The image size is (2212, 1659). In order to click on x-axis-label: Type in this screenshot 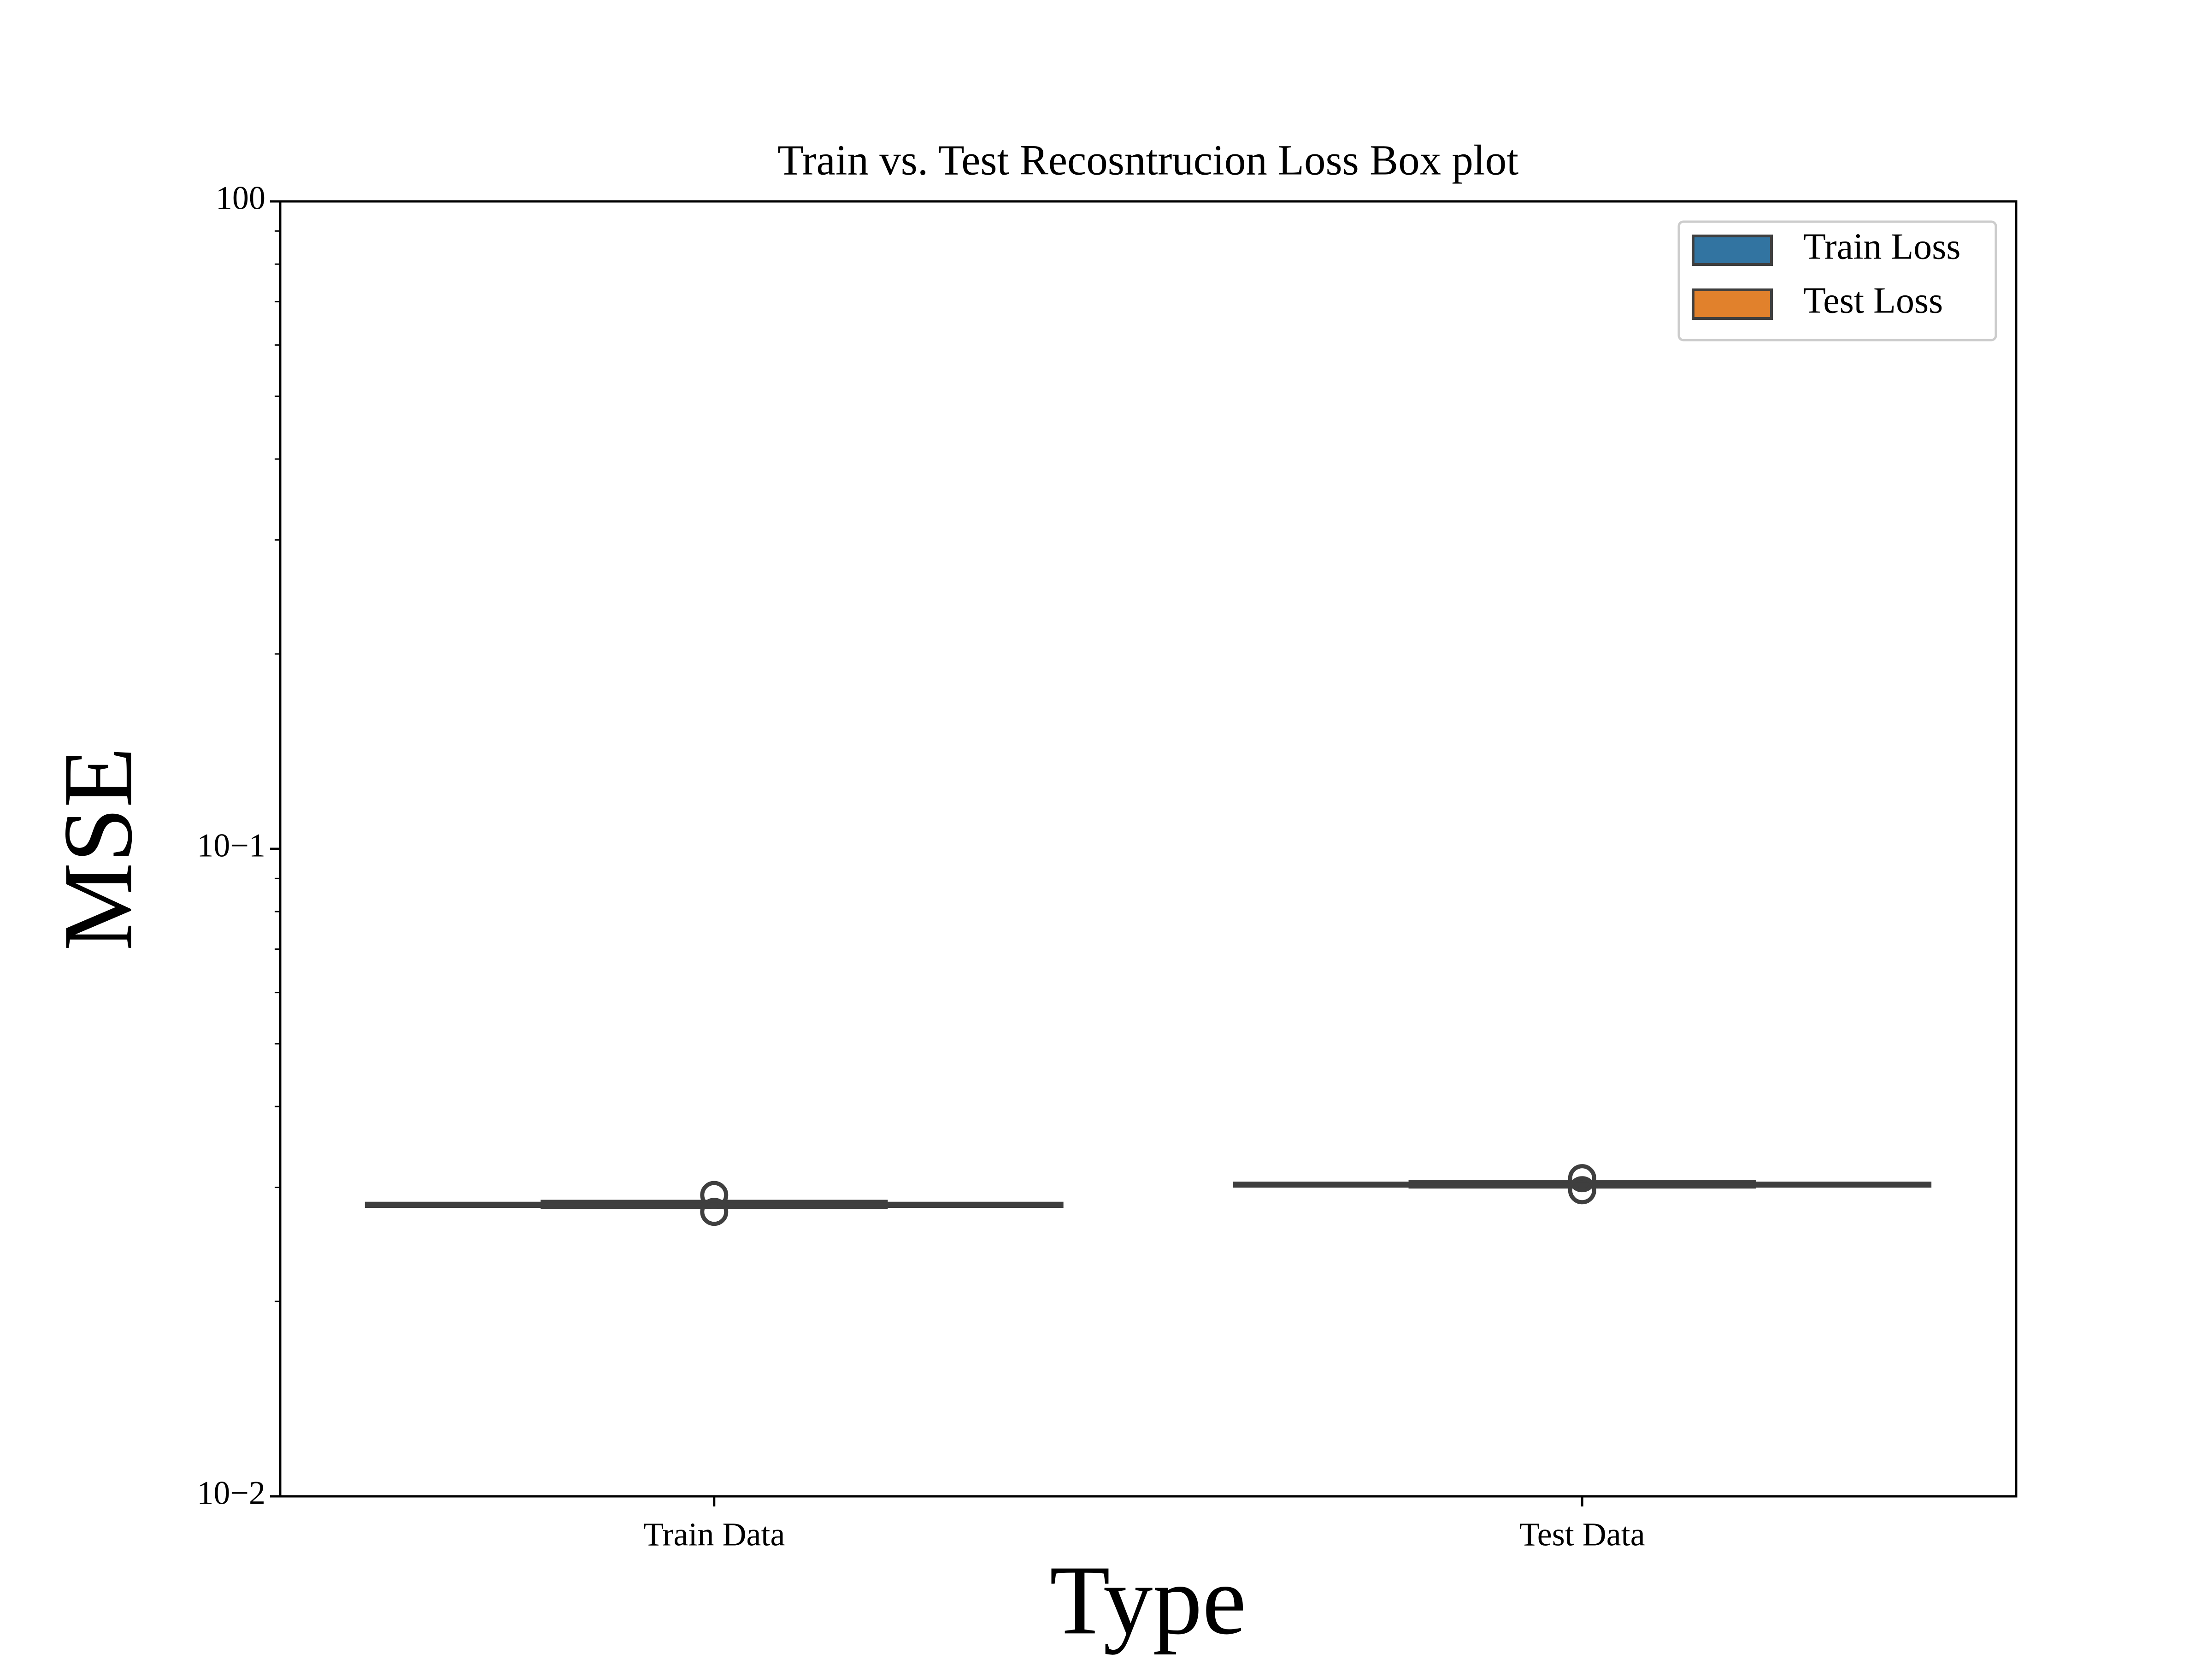, I will do `click(1148, 1600)`.